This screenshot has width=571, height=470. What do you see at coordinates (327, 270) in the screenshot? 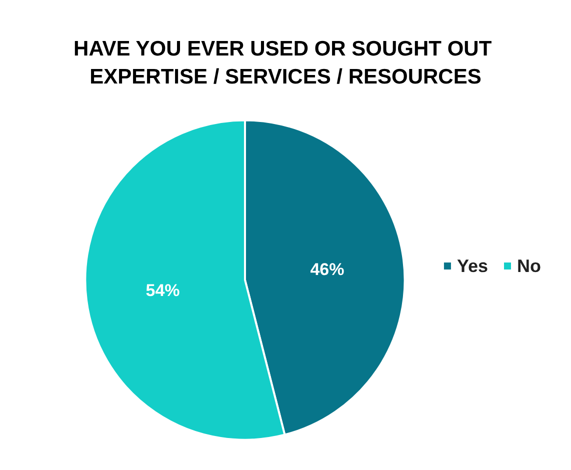
I see `data-label: 46%` at bounding box center [327, 270].